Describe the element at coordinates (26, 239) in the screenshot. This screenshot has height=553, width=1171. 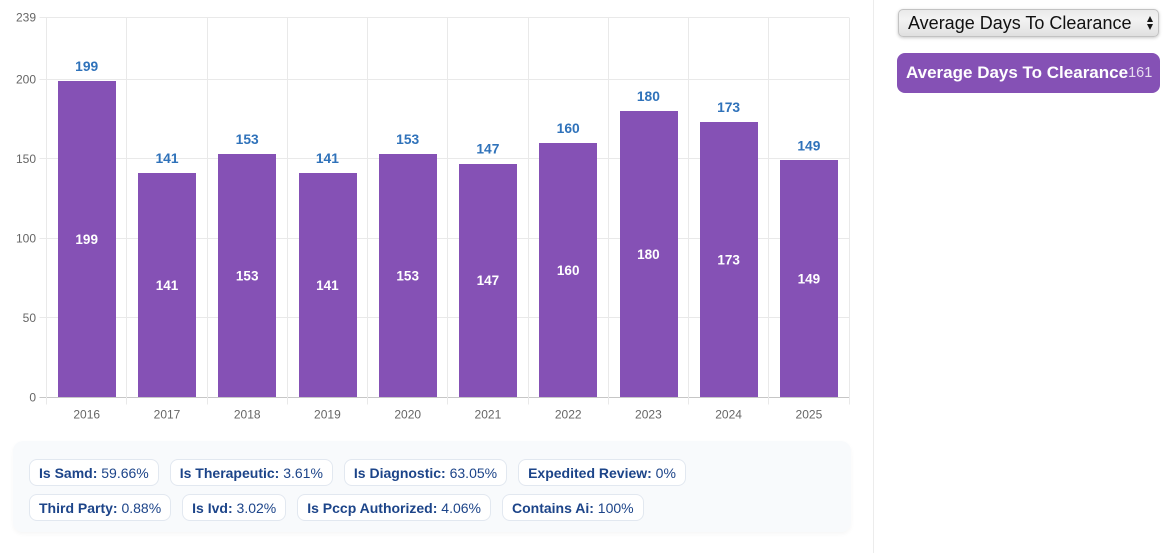
I see `svg-text: 100` at that location.